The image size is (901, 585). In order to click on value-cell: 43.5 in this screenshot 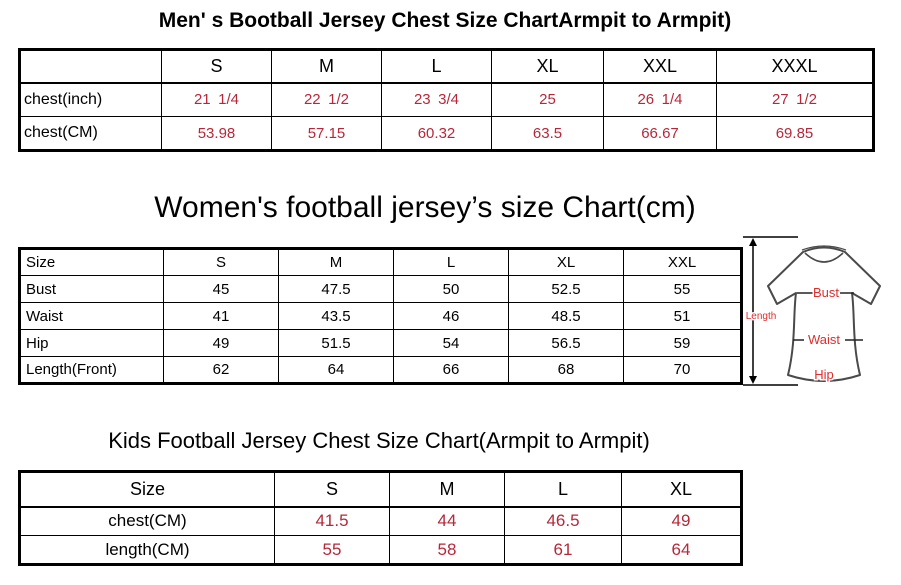, I will do `click(336, 316)`.